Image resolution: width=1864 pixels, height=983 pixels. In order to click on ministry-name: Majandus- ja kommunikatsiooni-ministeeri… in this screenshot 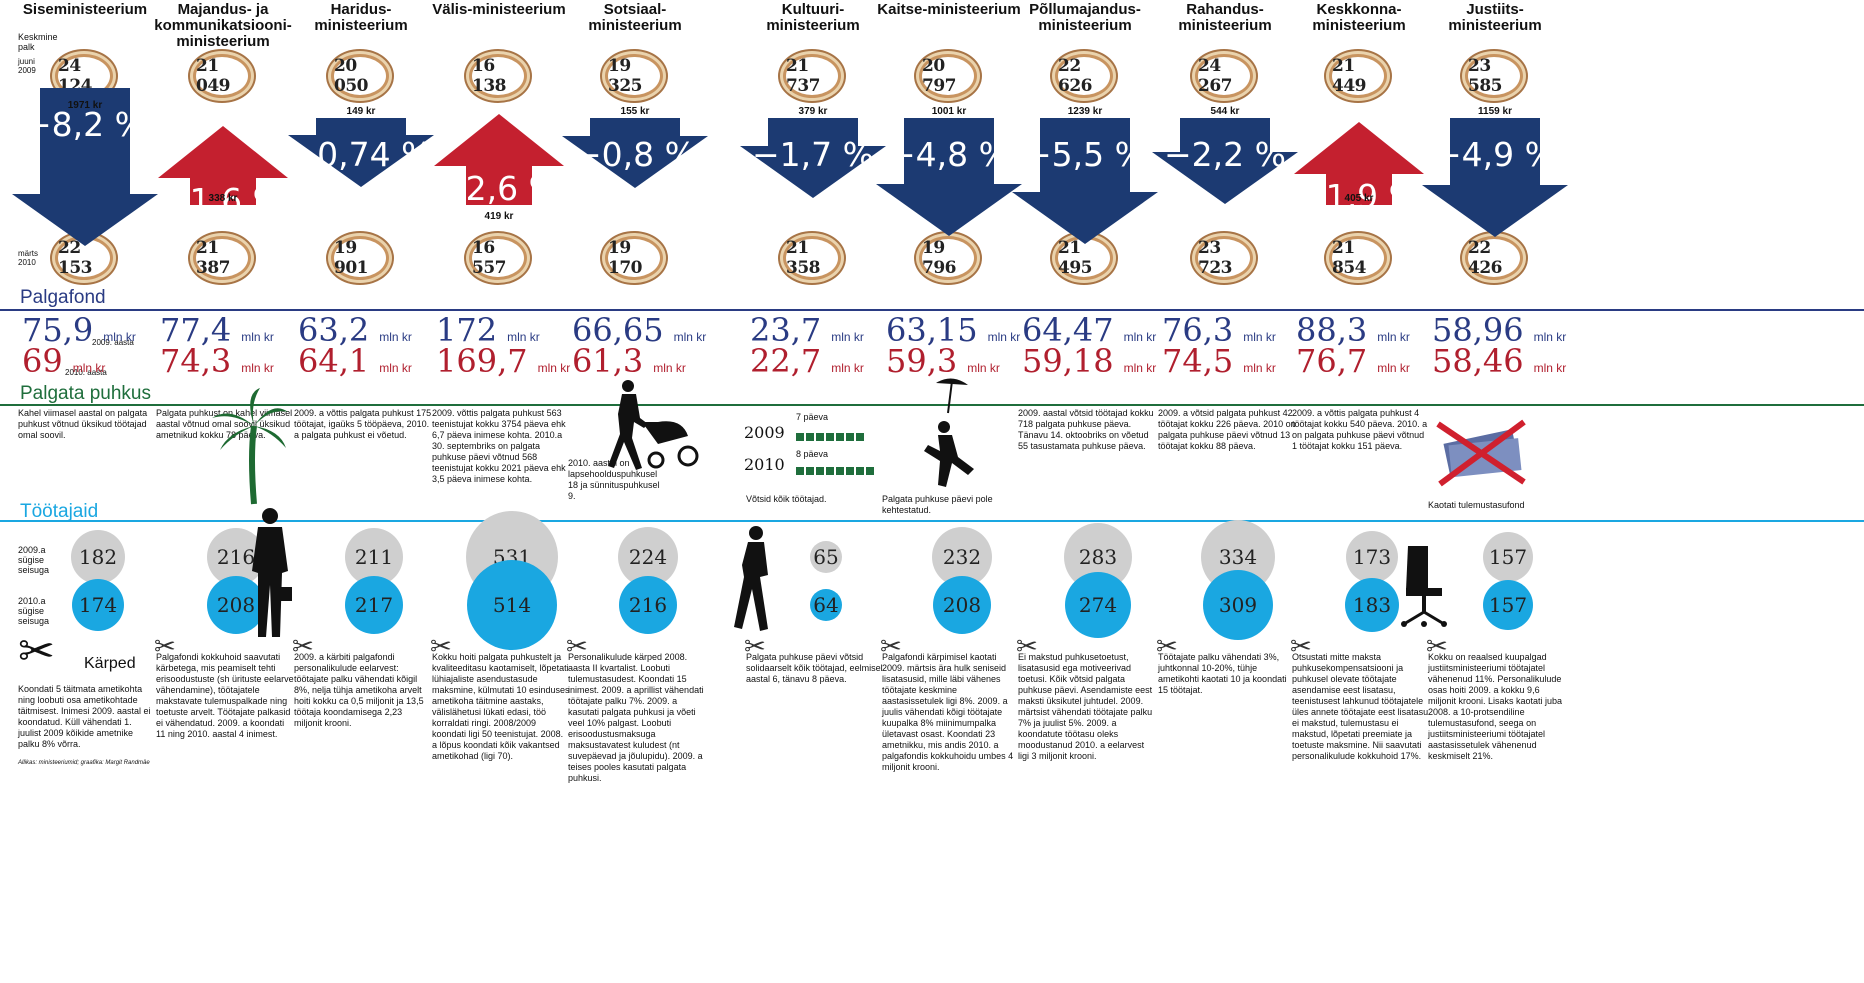, I will do `click(223, 25)`.